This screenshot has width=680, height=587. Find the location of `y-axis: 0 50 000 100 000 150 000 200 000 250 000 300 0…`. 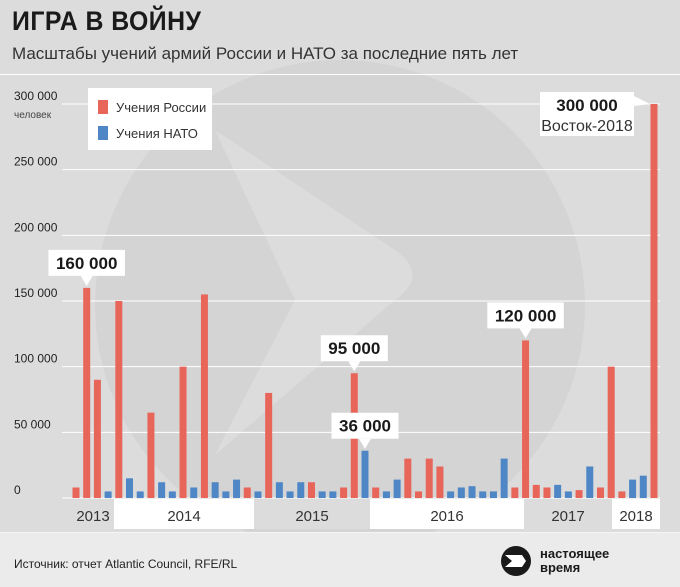

y-axis: 0 50 000 100 000 150 000 200 000 250 000 300 0… is located at coordinates (36, 293).